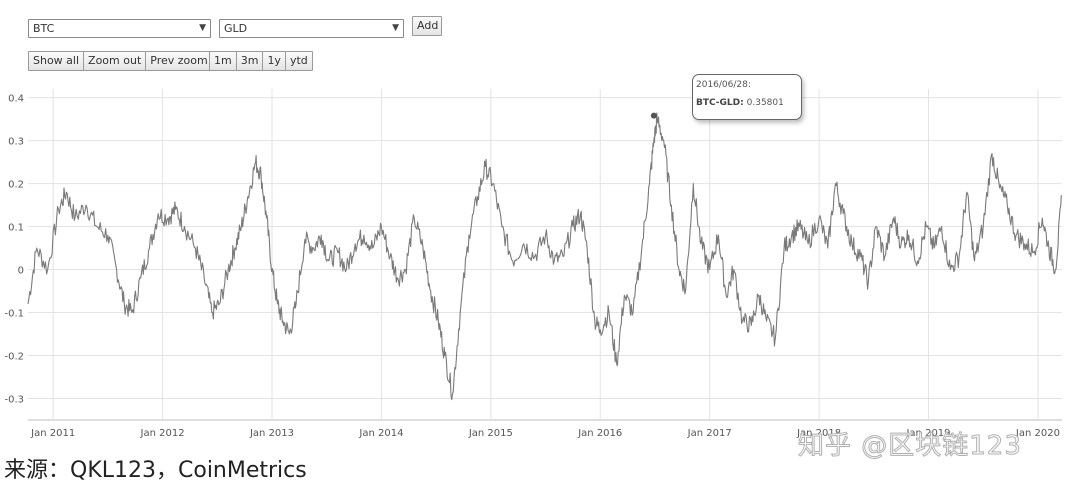  I want to click on y-tick-label: -0.2, so click(14, 357).